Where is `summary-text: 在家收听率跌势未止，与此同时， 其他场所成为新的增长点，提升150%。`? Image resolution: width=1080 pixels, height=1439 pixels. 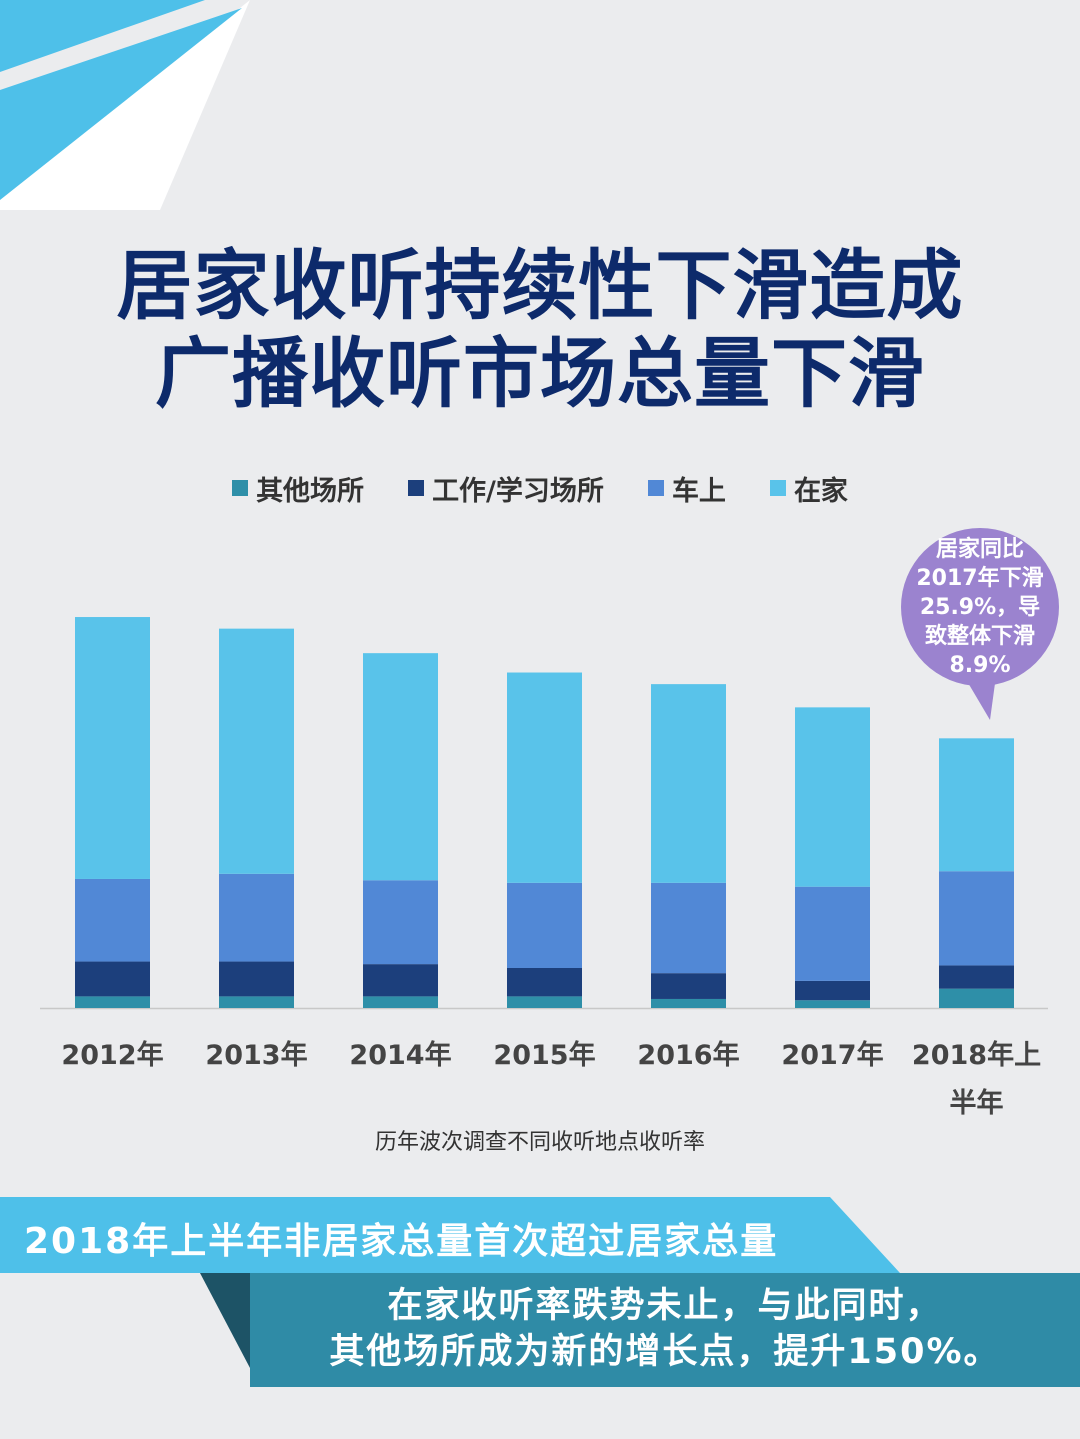 summary-text: 在家收听率跌势未止，与此同时， 其他场所成为新的增长点，提升150%。 is located at coordinates (665, 1329).